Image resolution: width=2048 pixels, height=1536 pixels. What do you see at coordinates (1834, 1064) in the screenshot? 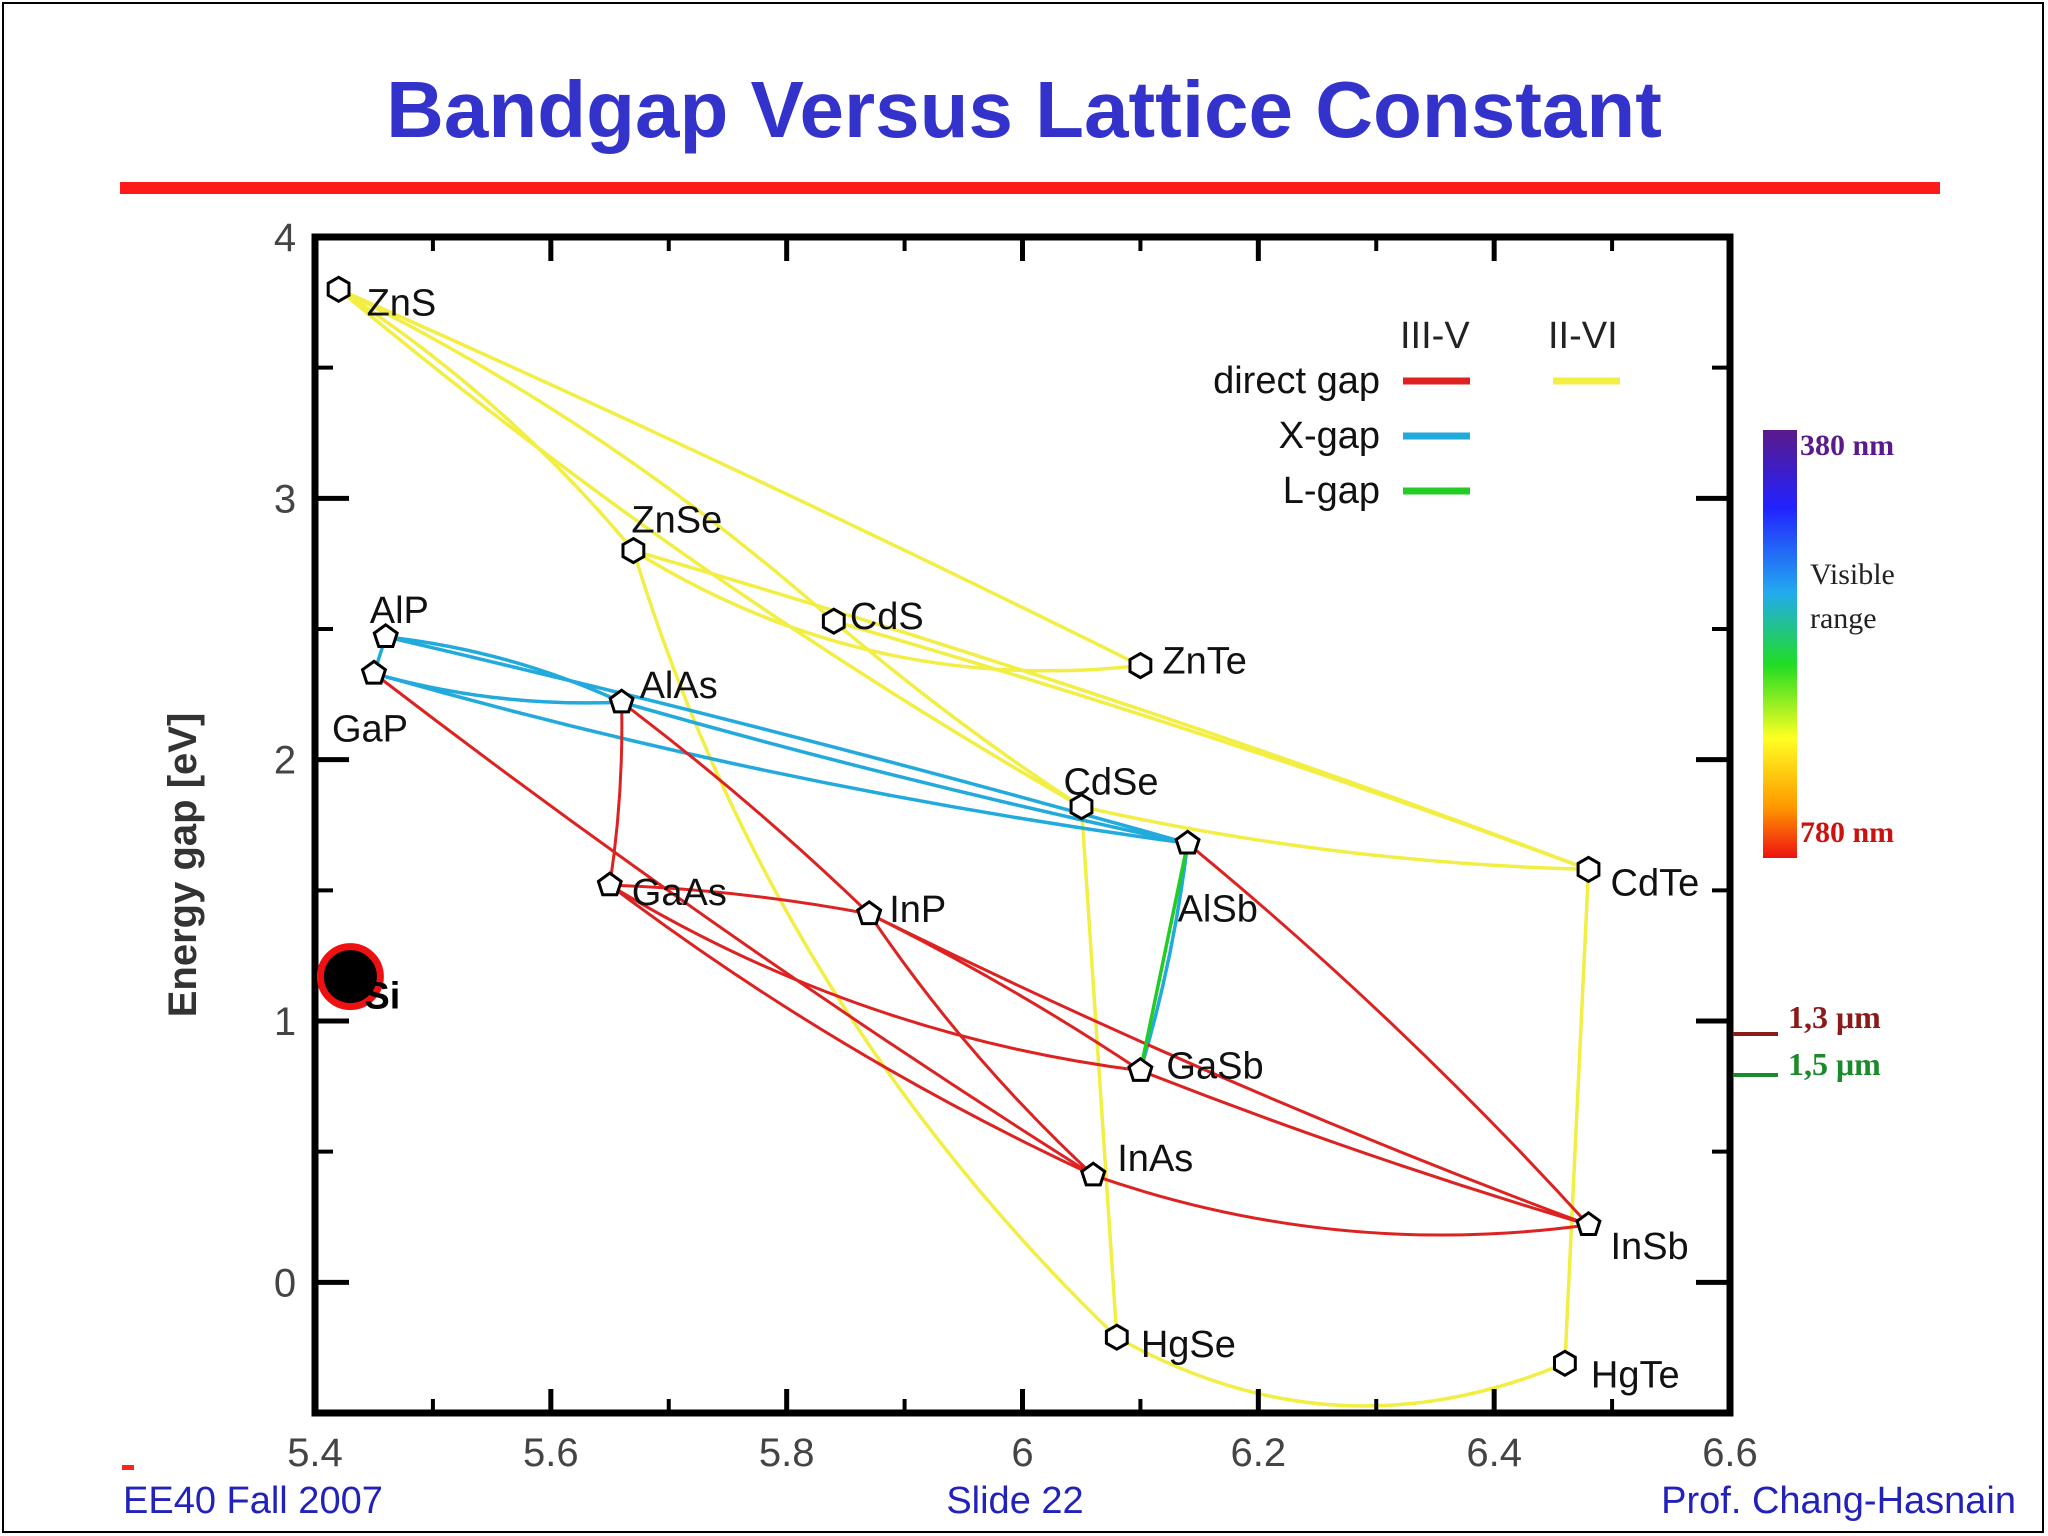
I see `wavelength-label: 1,5 μm` at bounding box center [1834, 1064].